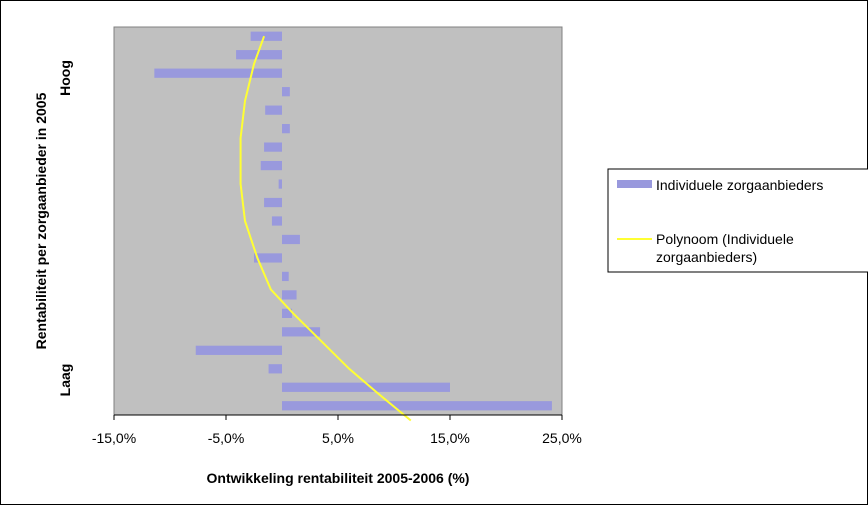  What do you see at coordinates (65, 78) in the screenshot?
I see `y-axis-label-high: Hoog` at bounding box center [65, 78].